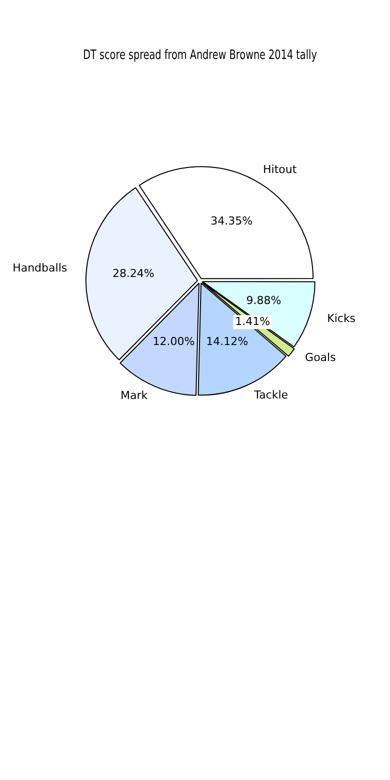 The image size is (390, 780). I want to click on slice-label: Hitout, so click(280, 169).